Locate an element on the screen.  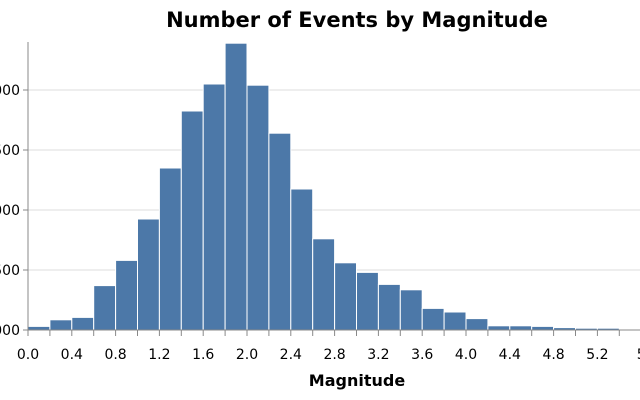
x-tick-label: 4.4 is located at coordinates (510, 355).